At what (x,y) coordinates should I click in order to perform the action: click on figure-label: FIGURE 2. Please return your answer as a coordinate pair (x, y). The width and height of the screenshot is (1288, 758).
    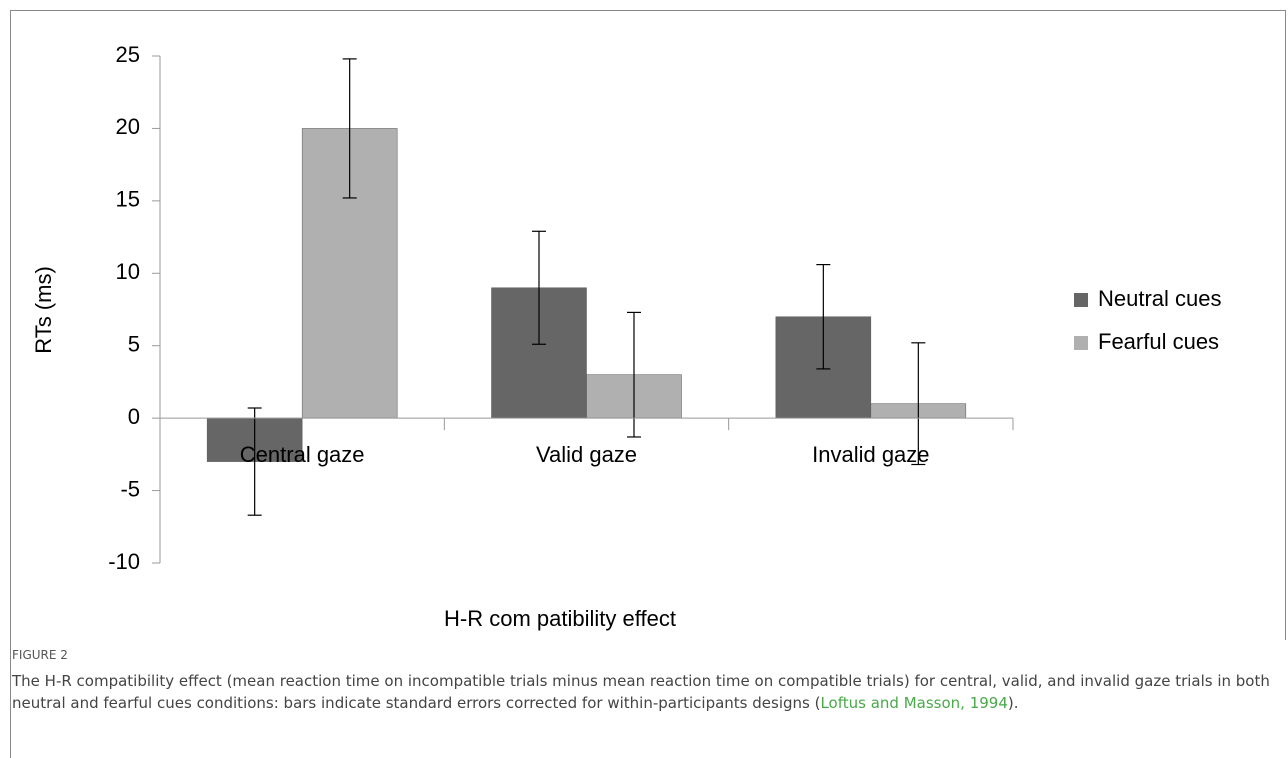
    Looking at the image, I should click on (40, 655).